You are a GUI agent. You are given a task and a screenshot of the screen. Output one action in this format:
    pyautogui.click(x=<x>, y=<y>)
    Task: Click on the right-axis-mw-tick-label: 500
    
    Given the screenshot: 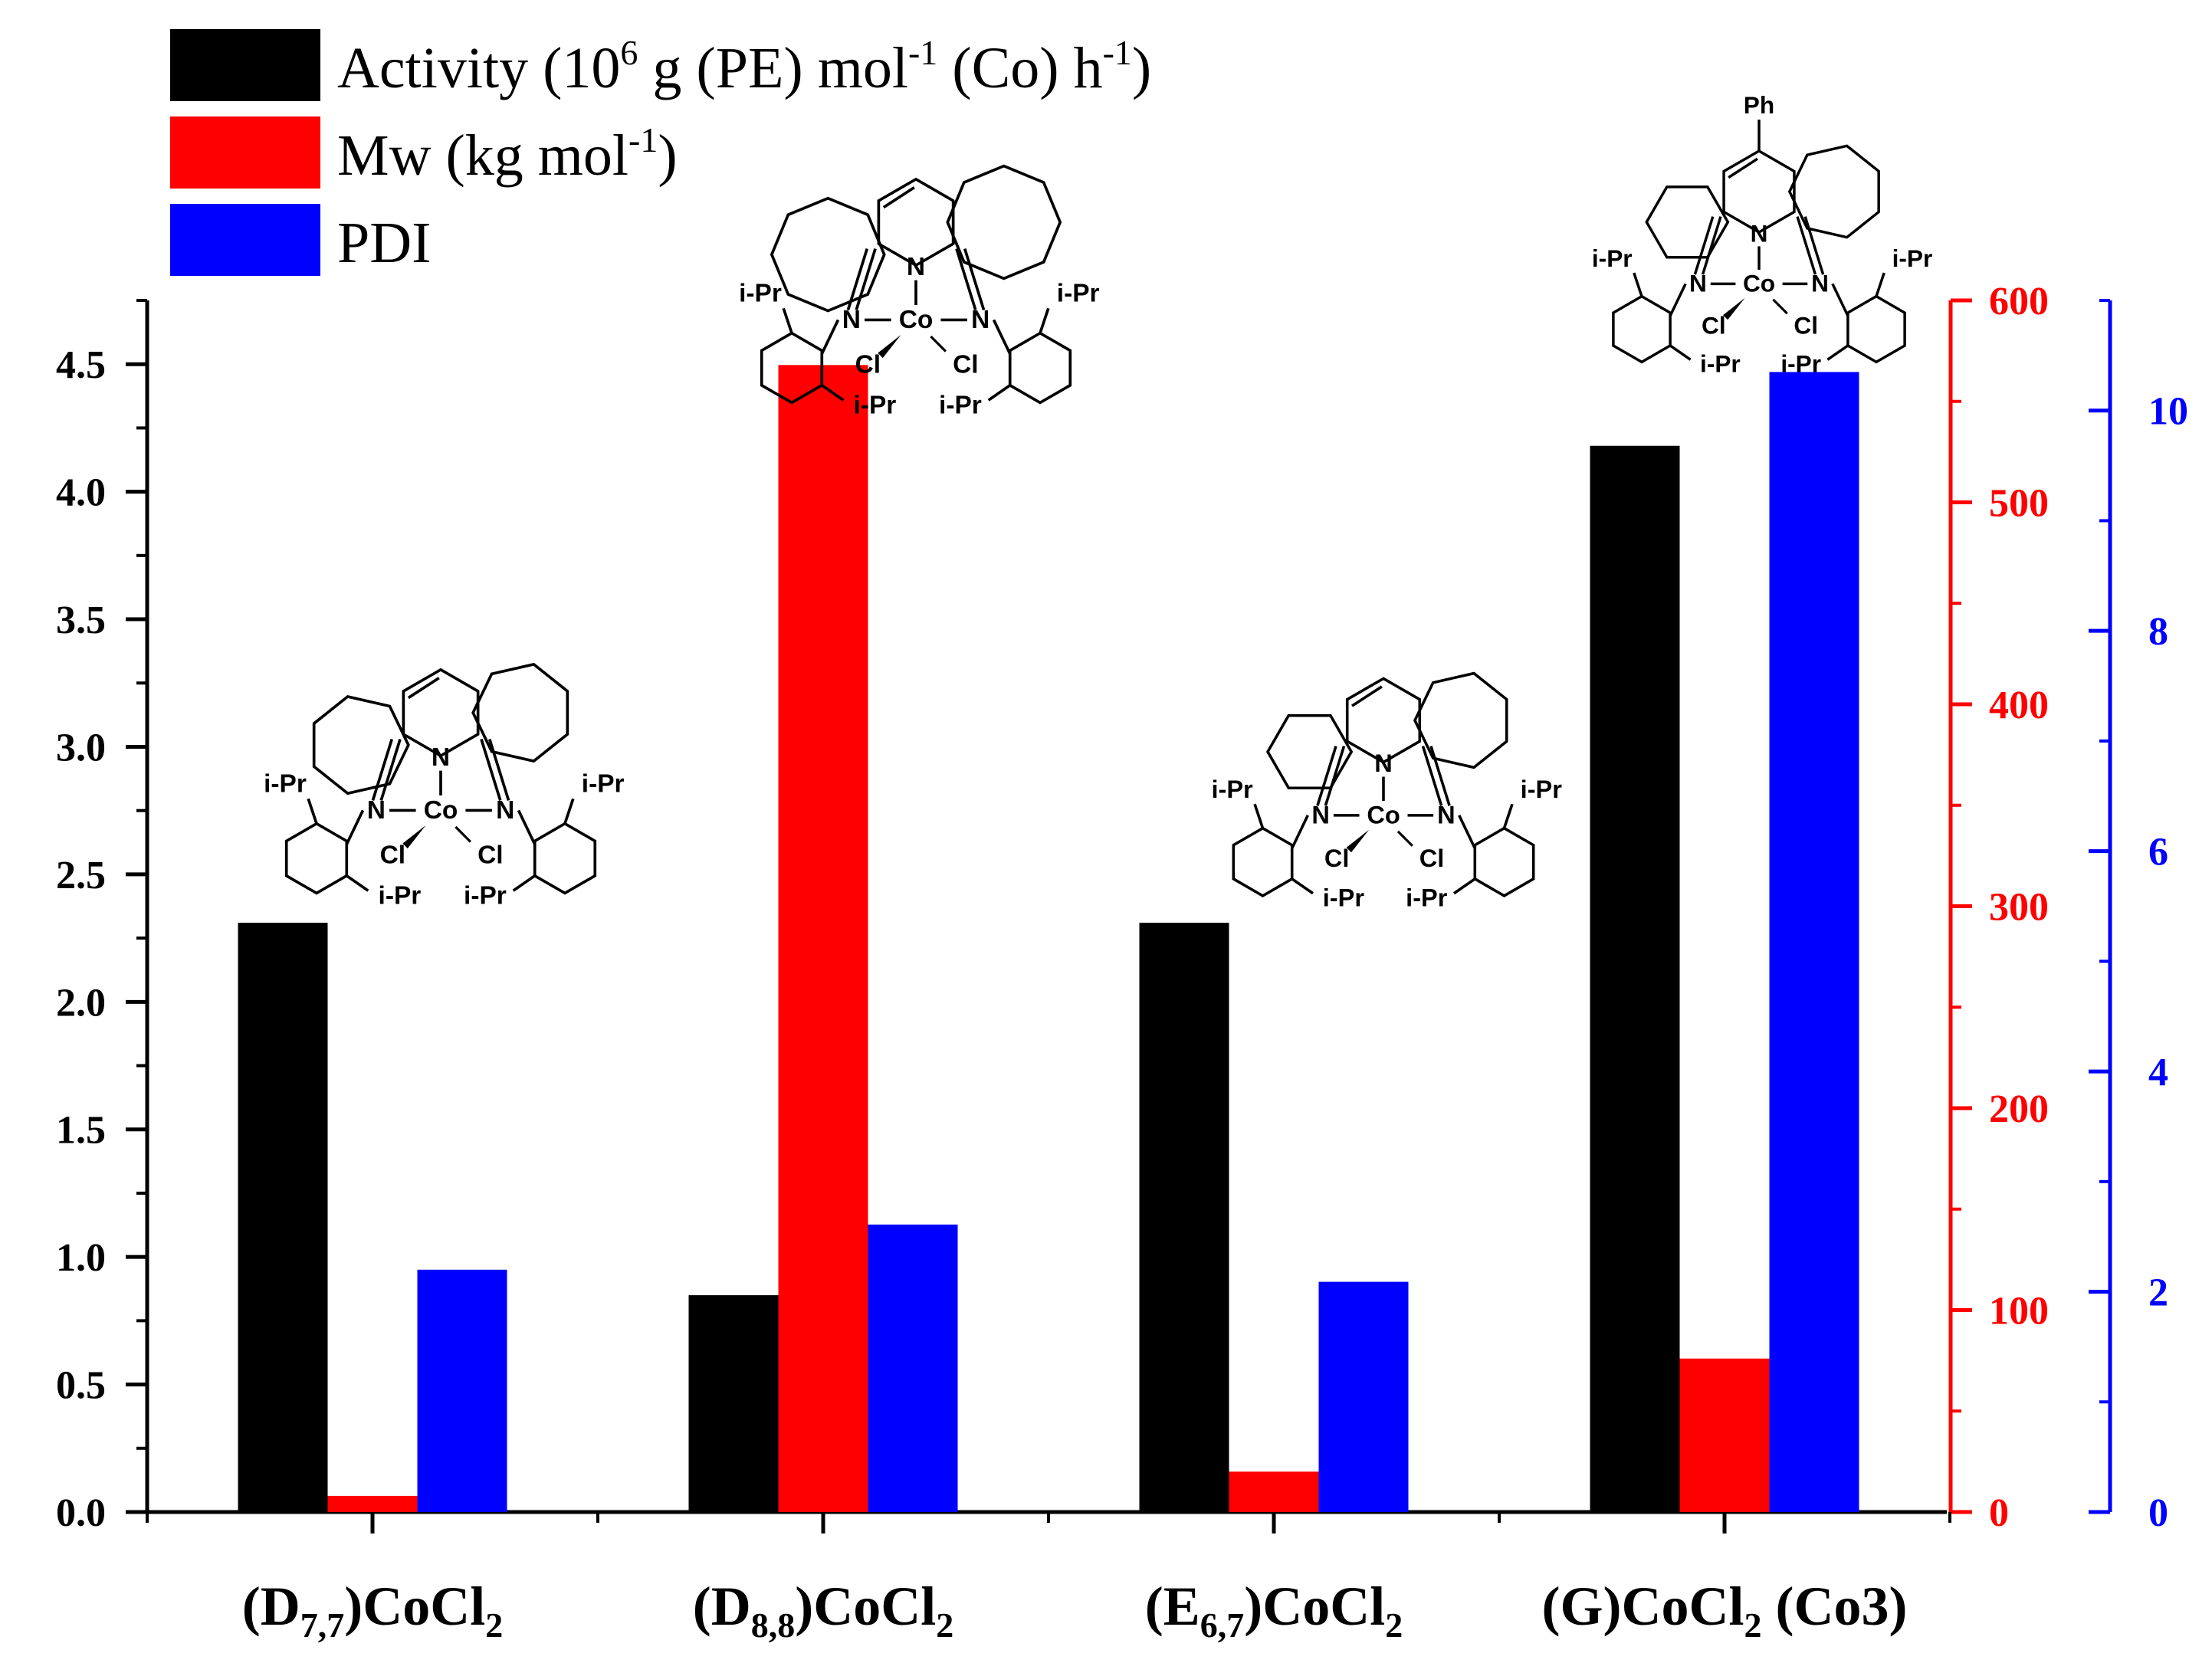 What is the action you would take?
    pyautogui.click(x=2019, y=504)
    